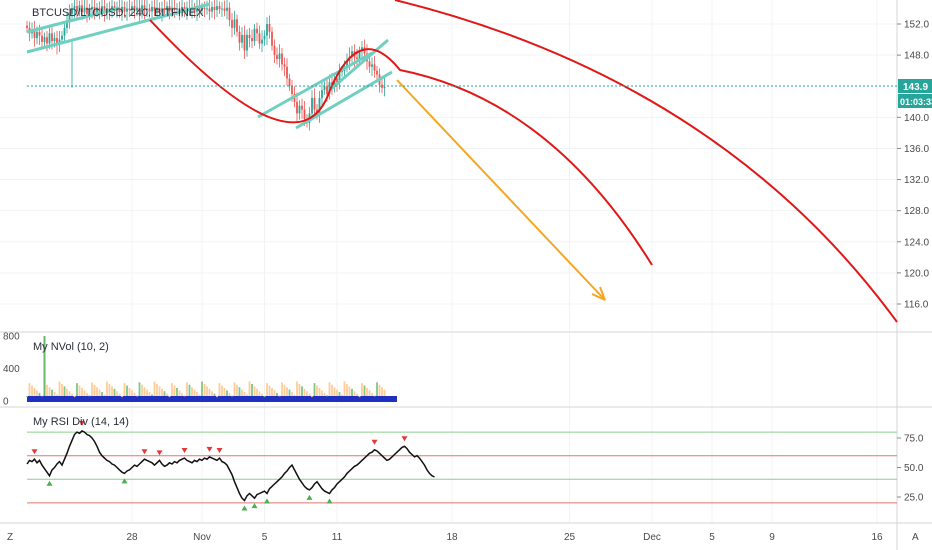 The height and width of the screenshot is (550, 932). I want to click on auto-scale-toggle: A, so click(915, 537).